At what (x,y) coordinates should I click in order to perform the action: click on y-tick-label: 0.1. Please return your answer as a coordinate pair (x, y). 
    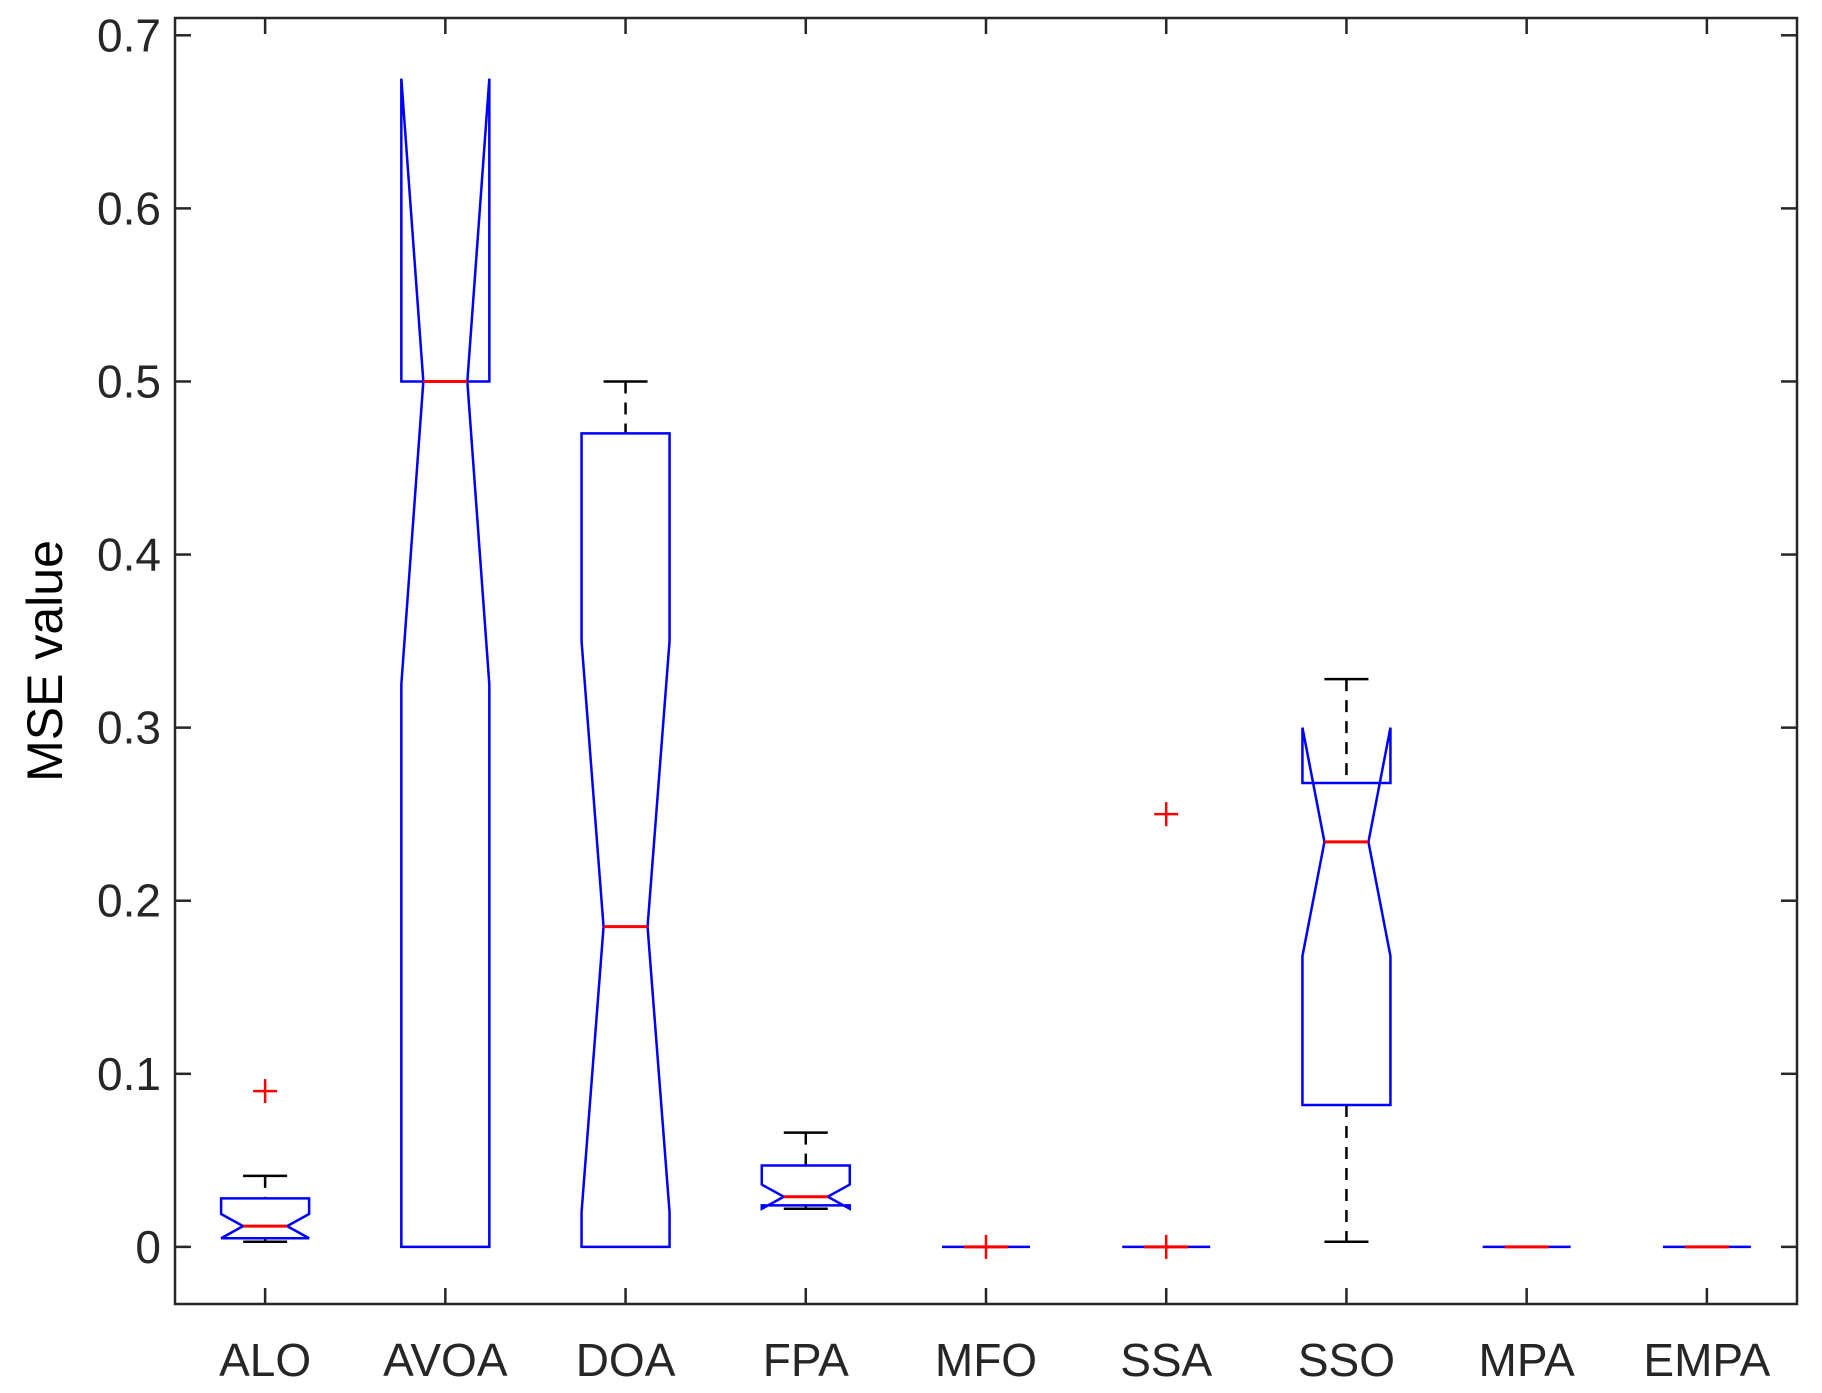
    Looking at the image, I should click on (129, 1074).